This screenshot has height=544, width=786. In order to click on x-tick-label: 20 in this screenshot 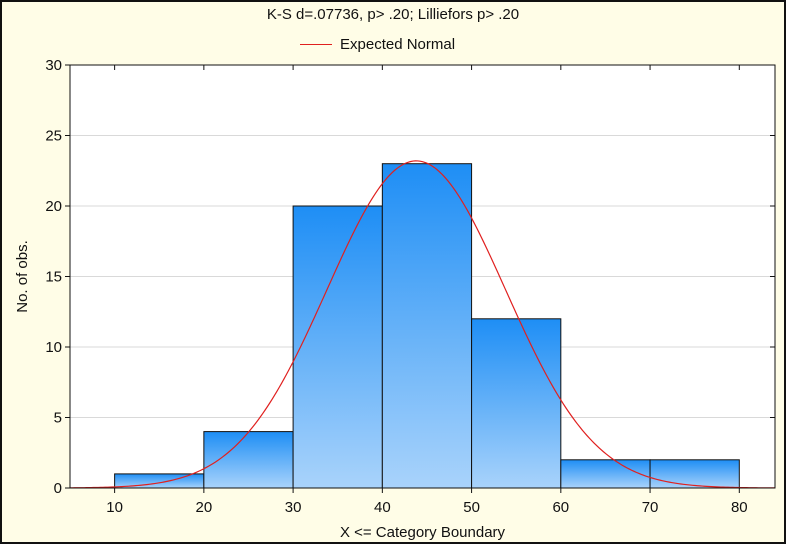, I will do `click(204, 507)`.